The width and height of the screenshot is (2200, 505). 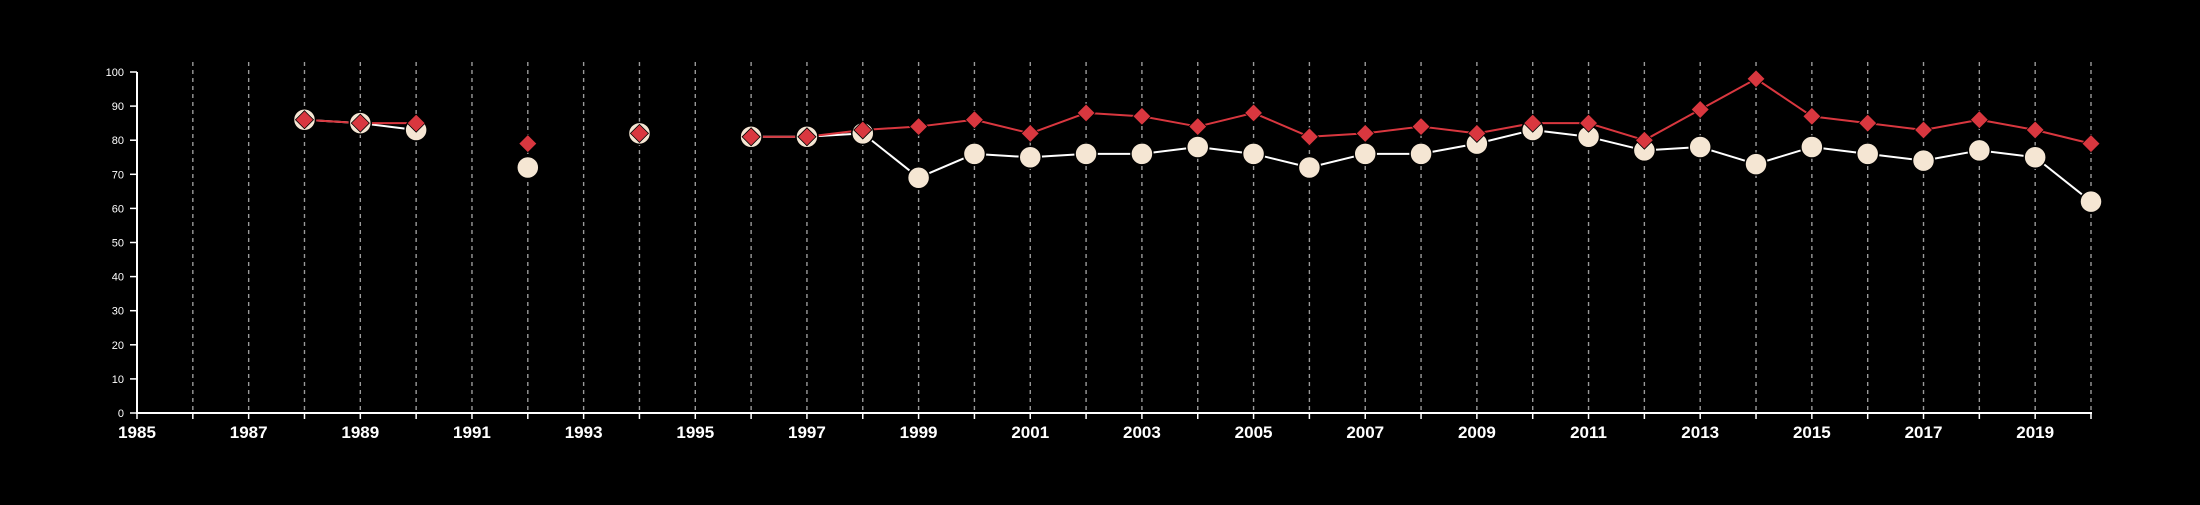 What do you see at coordinates (1254, 432) in the screenshot?
I see `x-tick-label-2005: 2005` at bounding box center [1254, 432].